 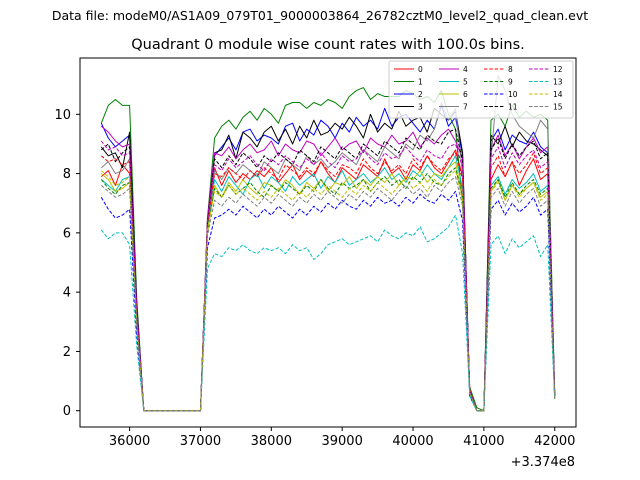 I want to click on x-tick-label: 41000, so click(x=483, y=441).